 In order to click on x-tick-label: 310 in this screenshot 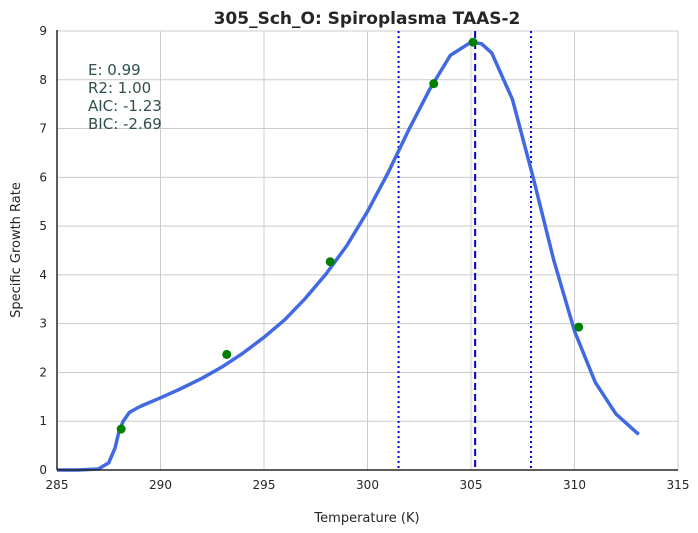, I will do `click(574, 485)`.